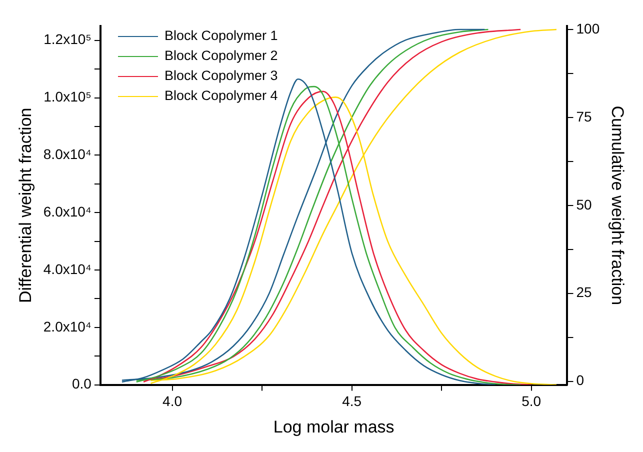  What do you see at coordinates (82, 384) in the screenshot?
I see `y-tick-label: 0.0` at bounding box center [82, 384].